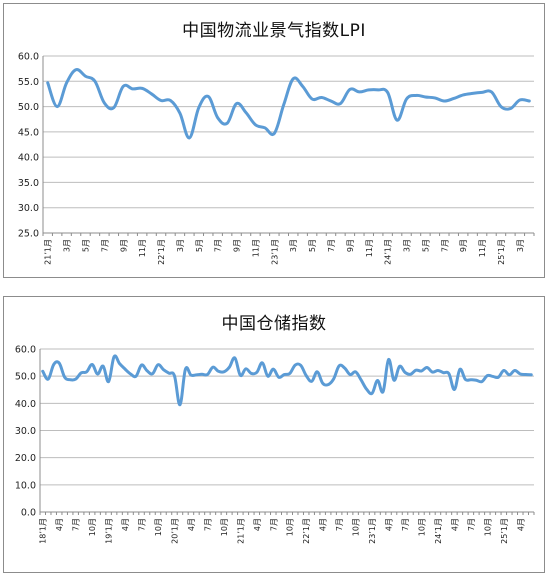  What do you see at coordinates (28, 107) in the screenshot?
I see `lpi-y-tick-label: 50.0` at bounding box center [28, 107].